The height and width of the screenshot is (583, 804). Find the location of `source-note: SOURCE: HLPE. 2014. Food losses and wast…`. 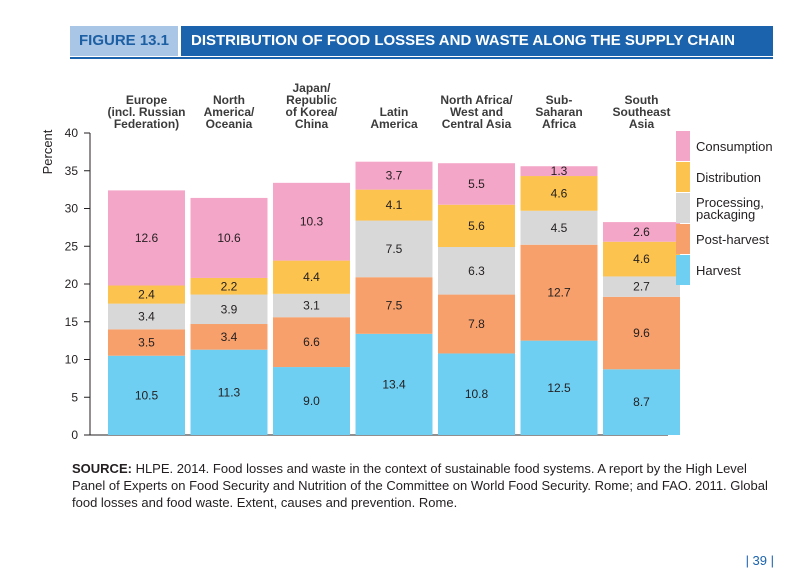

source-note: SOURCE: HLPE. 2014. Food losses and wast… is located at coordinates (422, 485).